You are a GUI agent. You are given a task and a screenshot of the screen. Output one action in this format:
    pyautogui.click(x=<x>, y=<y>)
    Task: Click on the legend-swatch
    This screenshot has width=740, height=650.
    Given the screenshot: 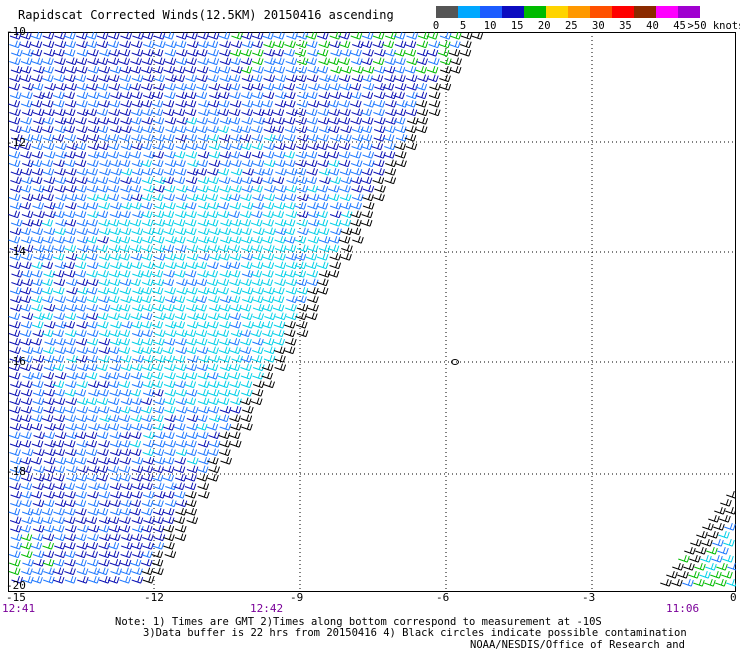 What is the action you would take?
    pyautogui.click(x=689, y=12)
    